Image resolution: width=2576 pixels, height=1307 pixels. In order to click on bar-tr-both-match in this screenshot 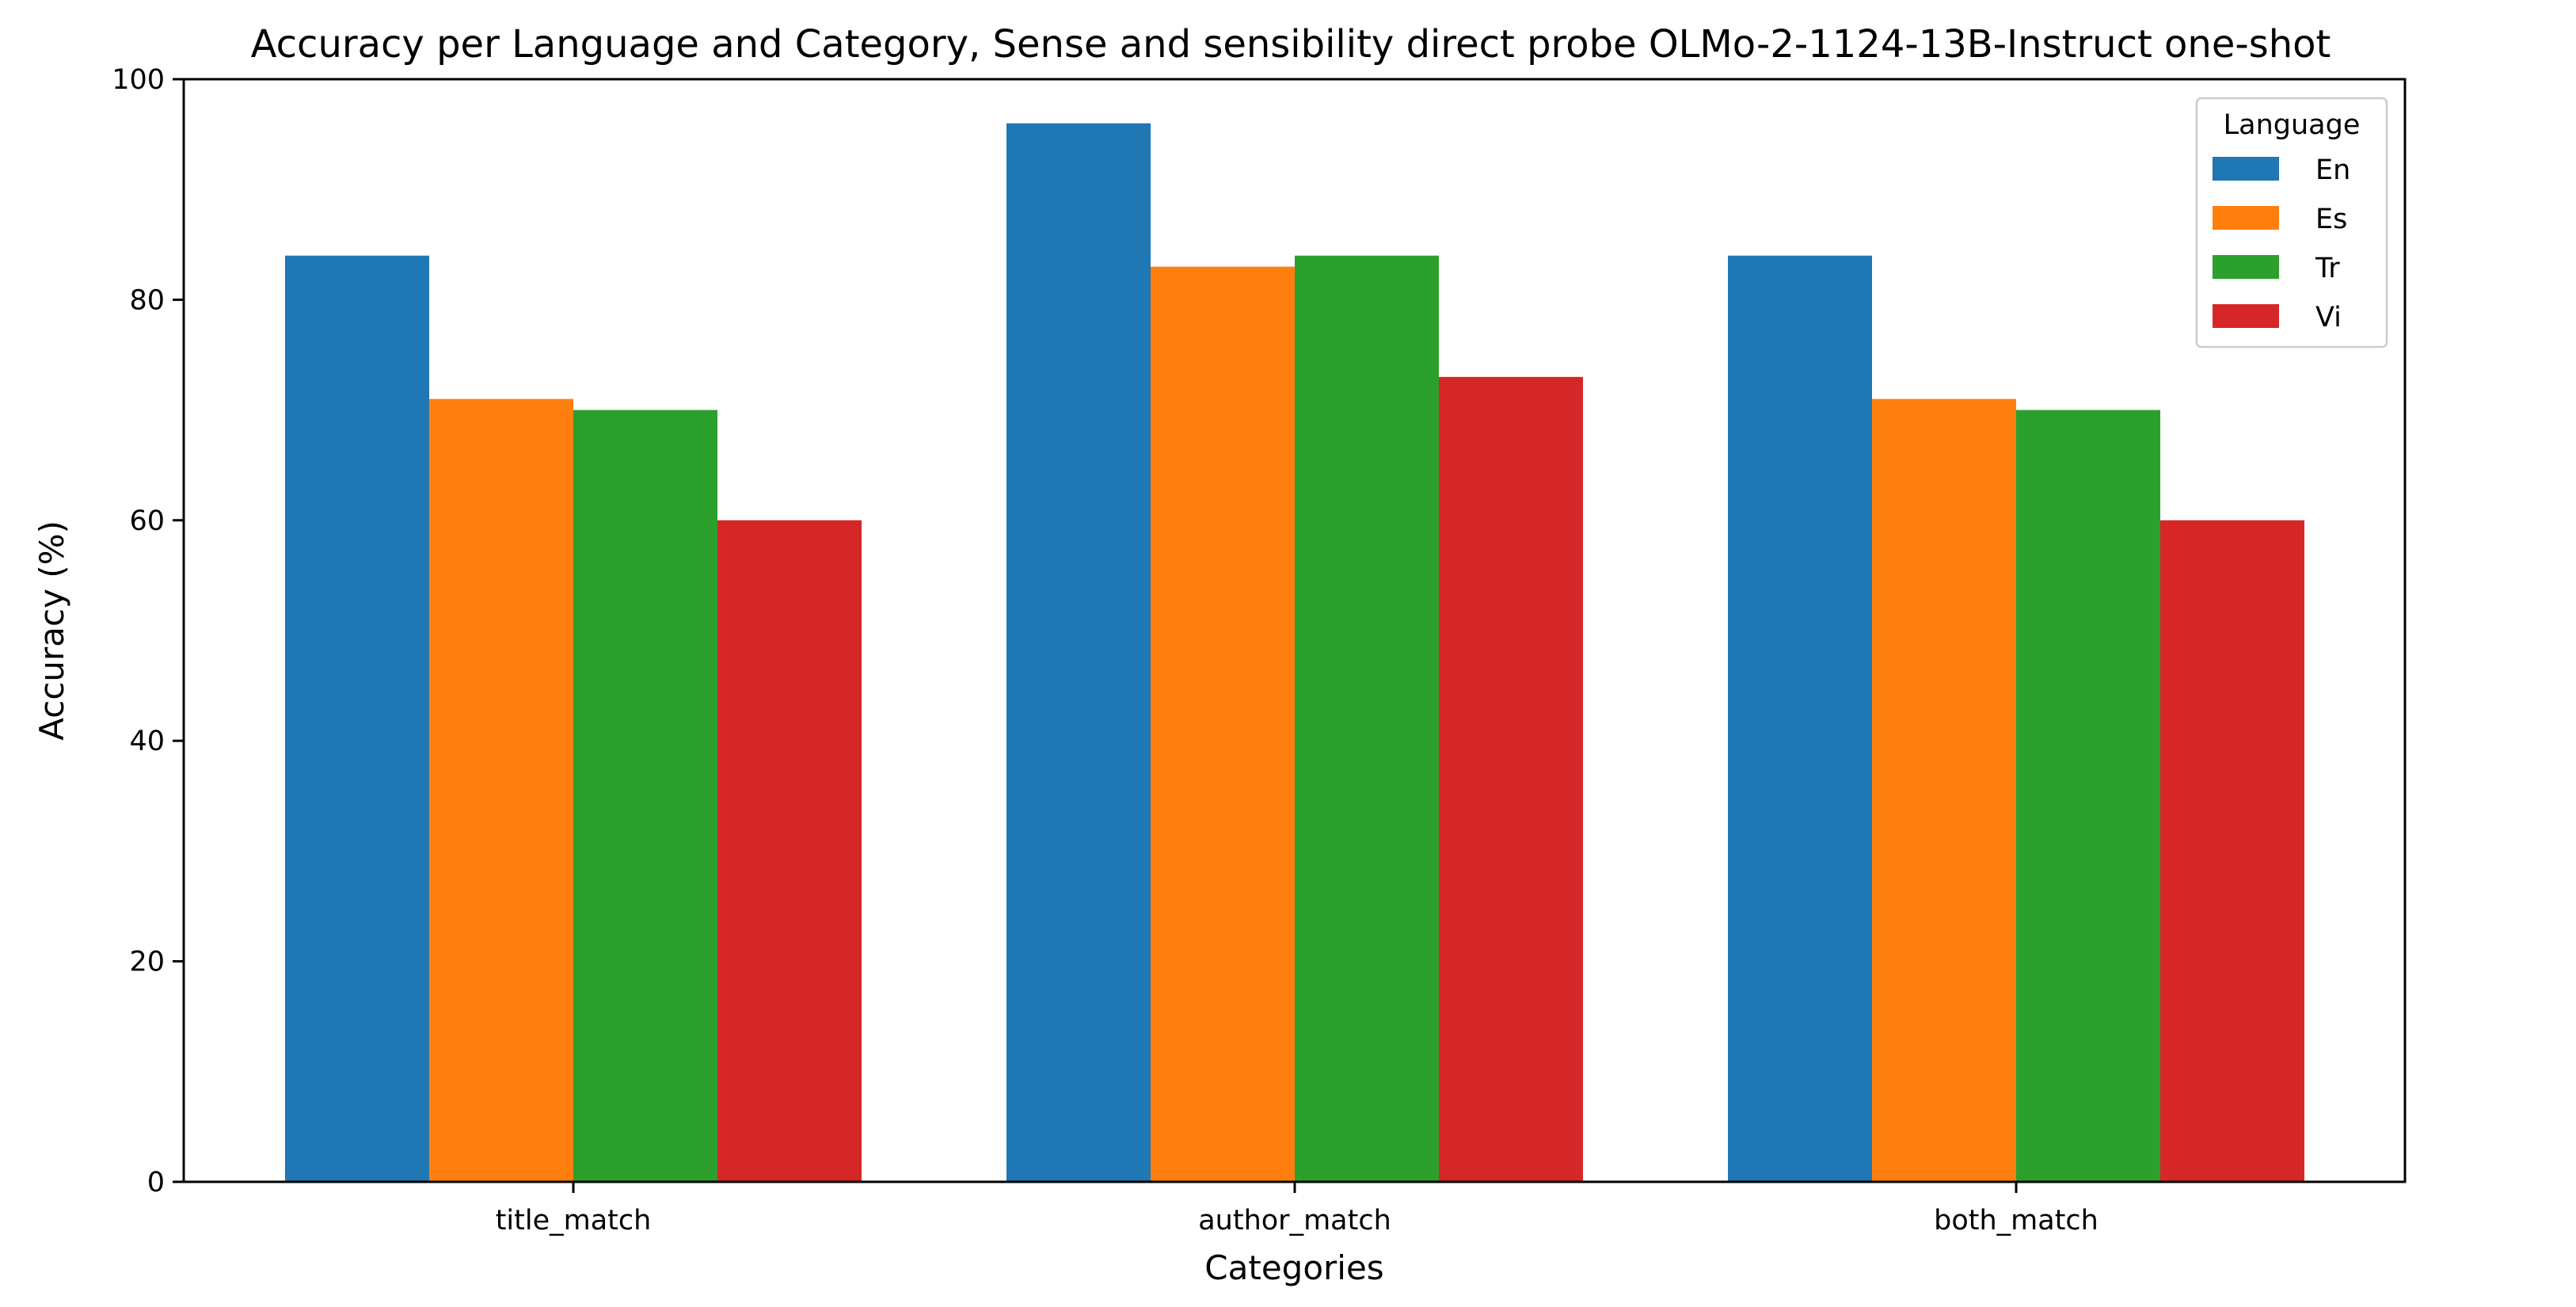, I will do `click(2088, 796)`.